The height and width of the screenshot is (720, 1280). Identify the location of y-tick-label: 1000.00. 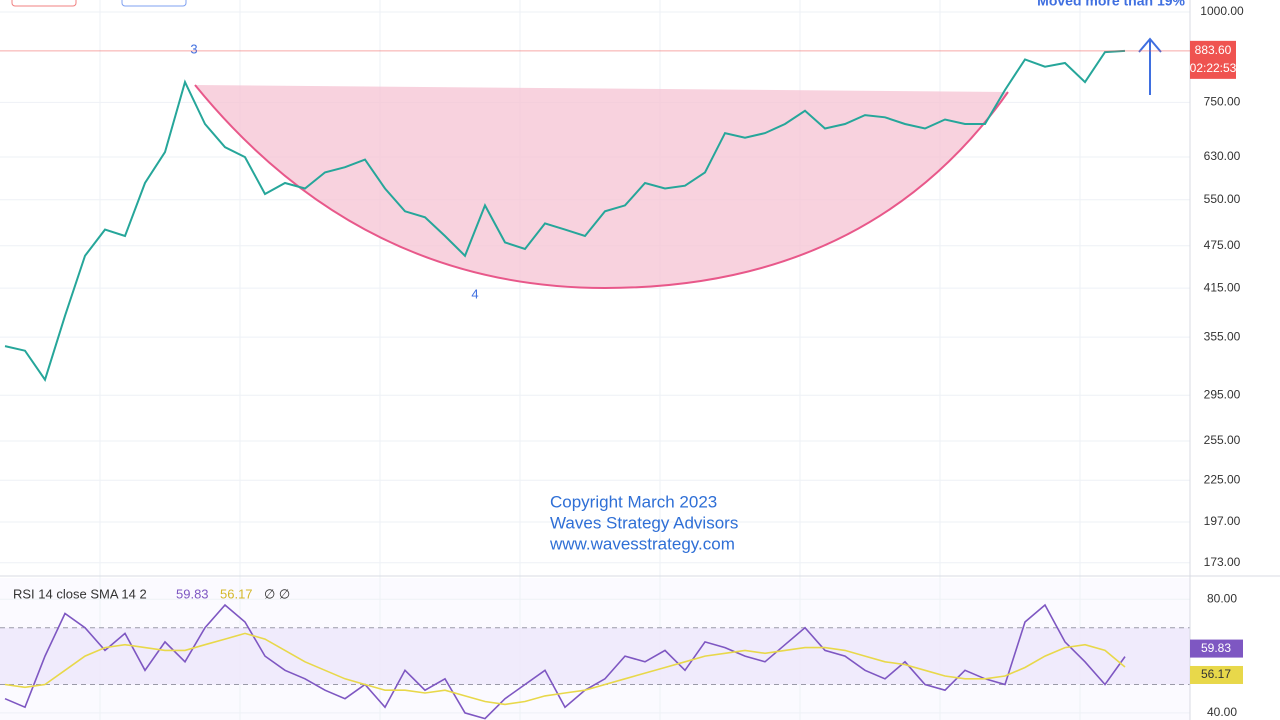
(1222, 11).